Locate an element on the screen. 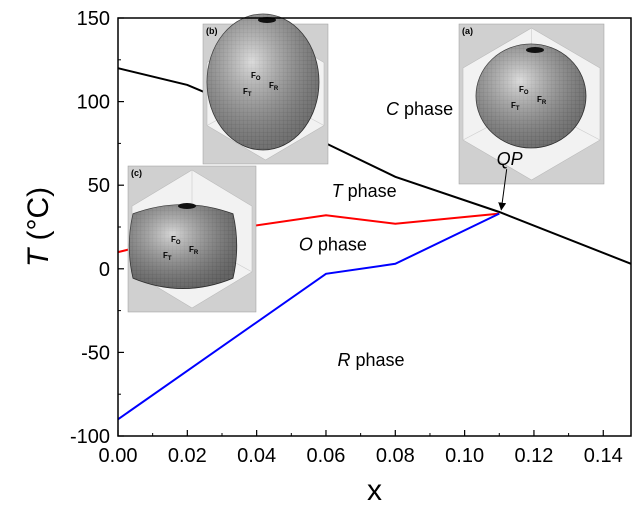 The image size is (633, 508). phase-label: O phase is located at coordinates (333, 244).